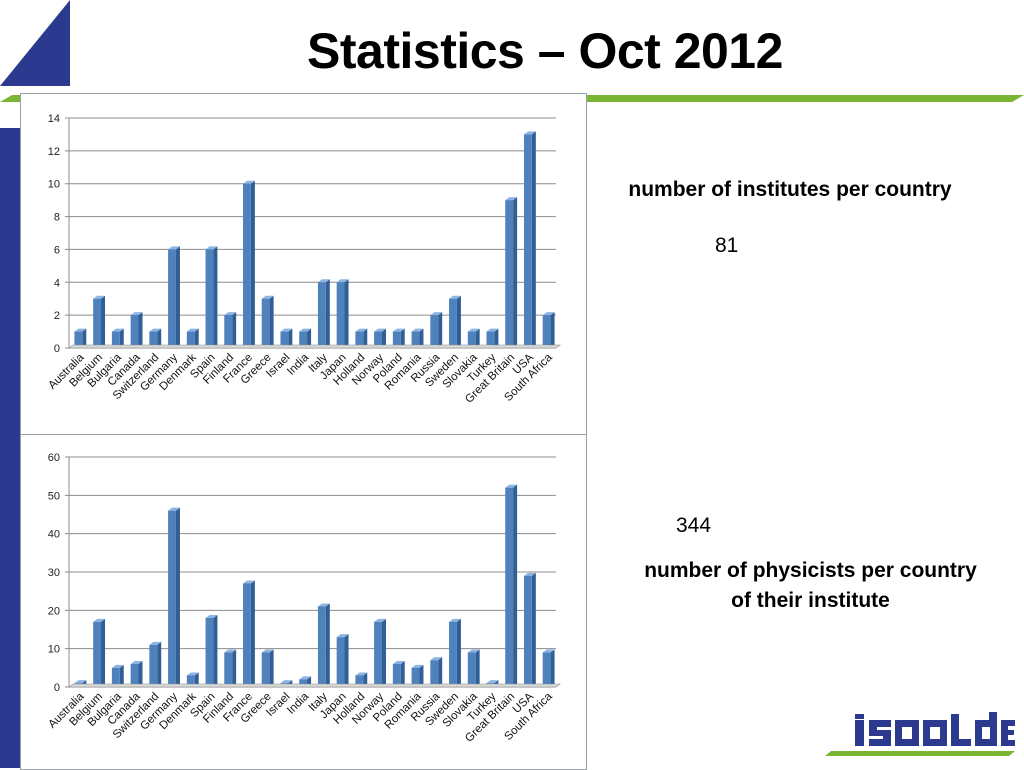  I want to click on y-tick-label: 4, so click(57, 283).